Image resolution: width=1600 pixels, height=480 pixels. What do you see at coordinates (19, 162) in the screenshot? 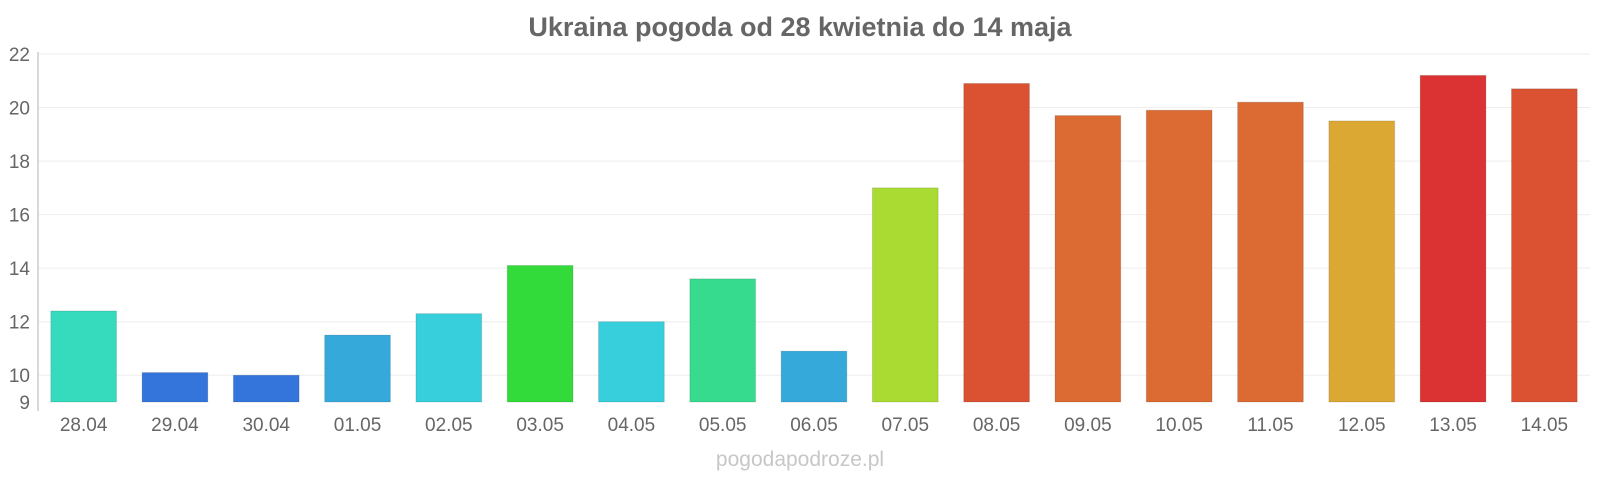
I see `y-tick-label: 18` at bounding box center [19, 162].